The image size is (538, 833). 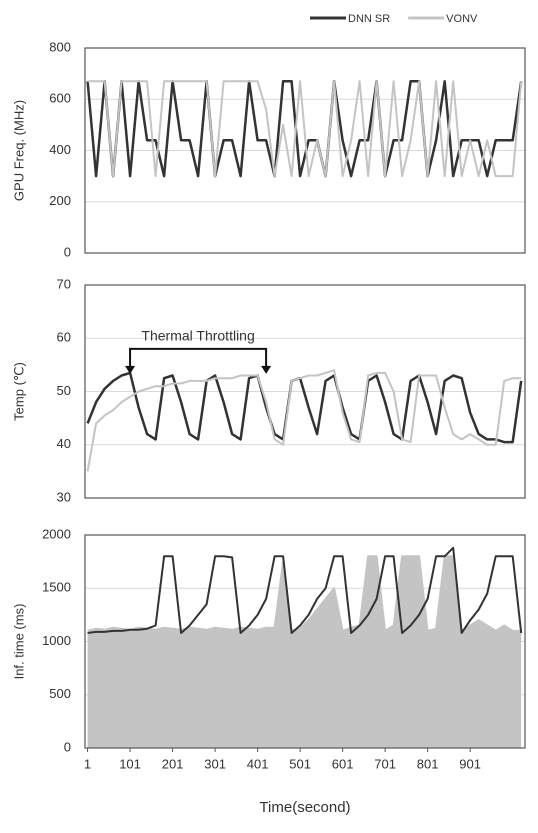 What do you see at coordinates (60, 693) in the screenshot?
I see `y-tick-label: 500` at bounding box center [60, 693].